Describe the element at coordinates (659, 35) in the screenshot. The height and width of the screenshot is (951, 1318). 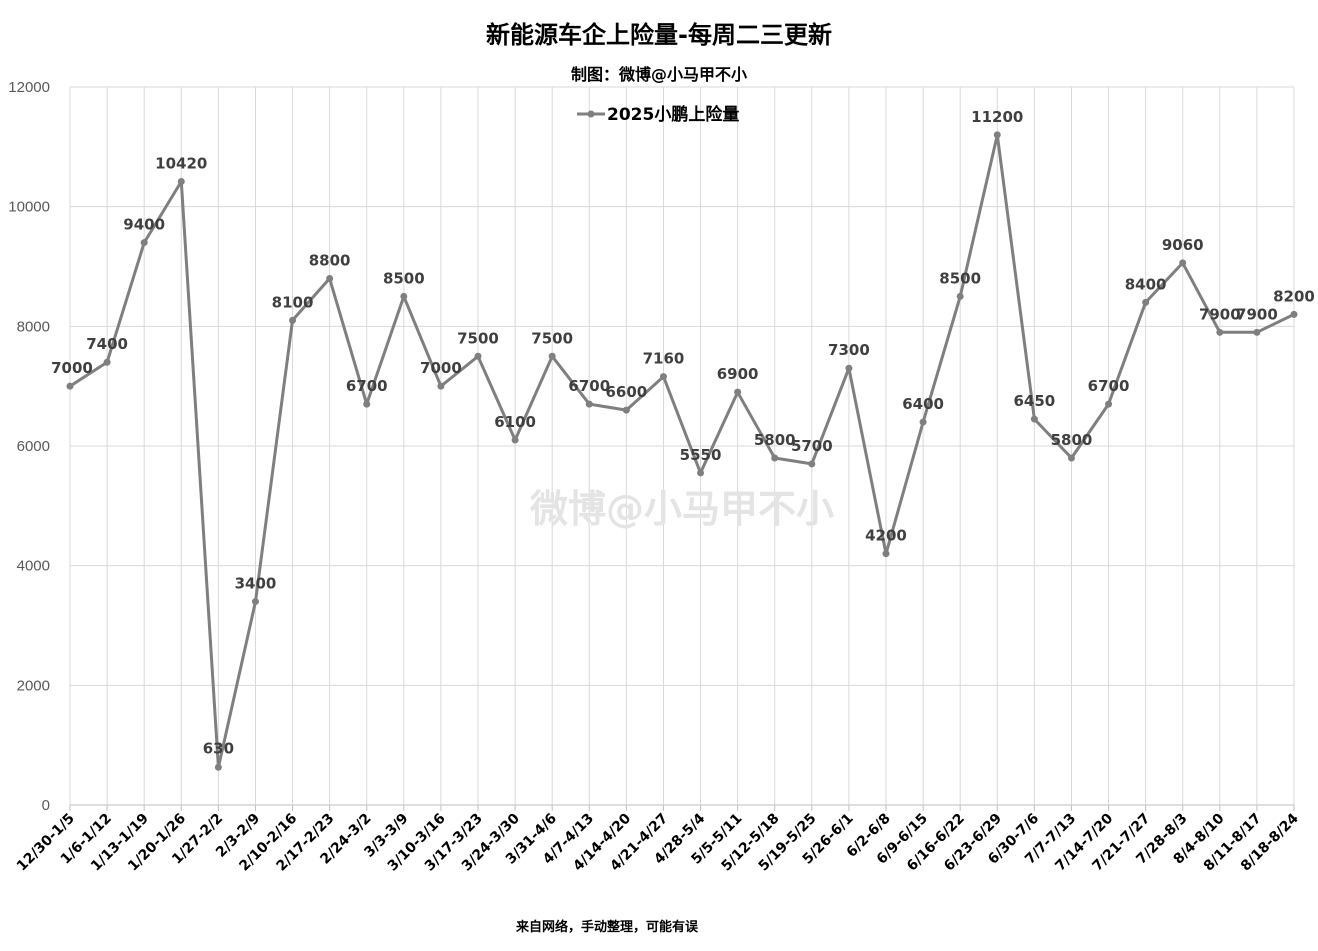
I see `chart-title: 新能源车企上险量-每周二三更新` at that location.